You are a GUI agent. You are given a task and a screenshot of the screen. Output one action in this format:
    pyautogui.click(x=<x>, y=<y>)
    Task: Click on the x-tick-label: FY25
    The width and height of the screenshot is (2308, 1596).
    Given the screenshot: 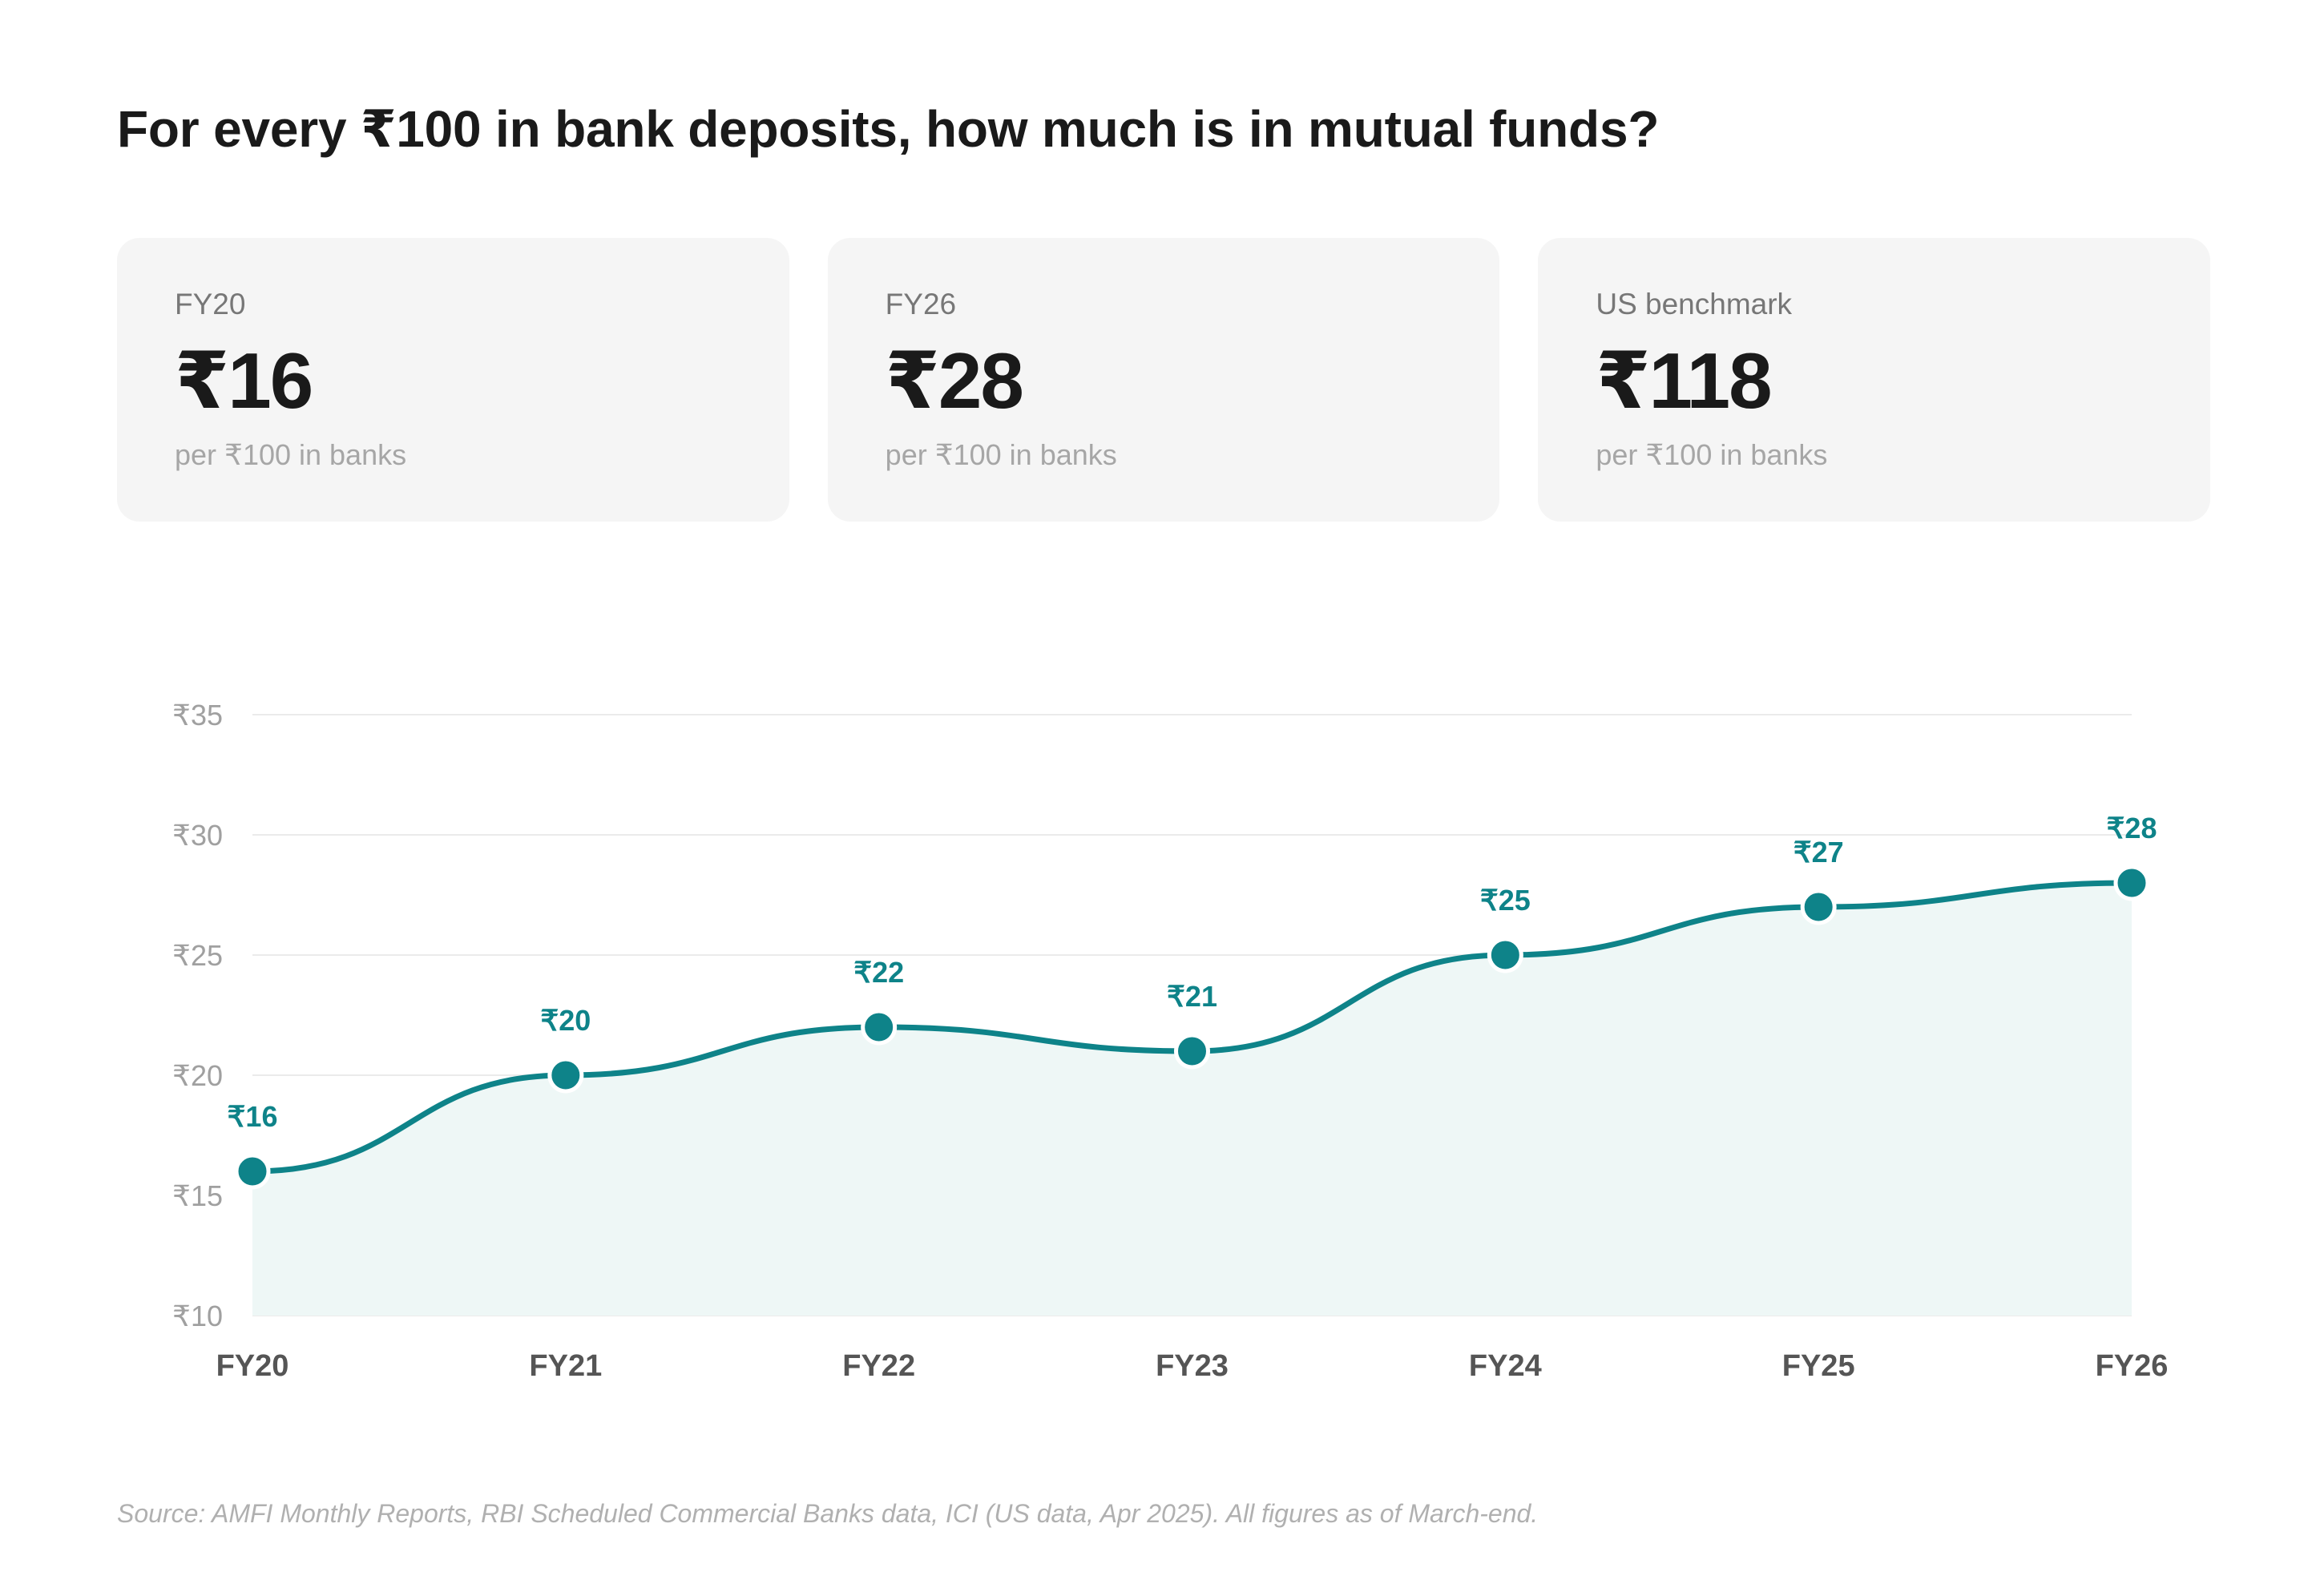 What is the action you would take?
    pyautogui.click(x=1818, y=1366)
    